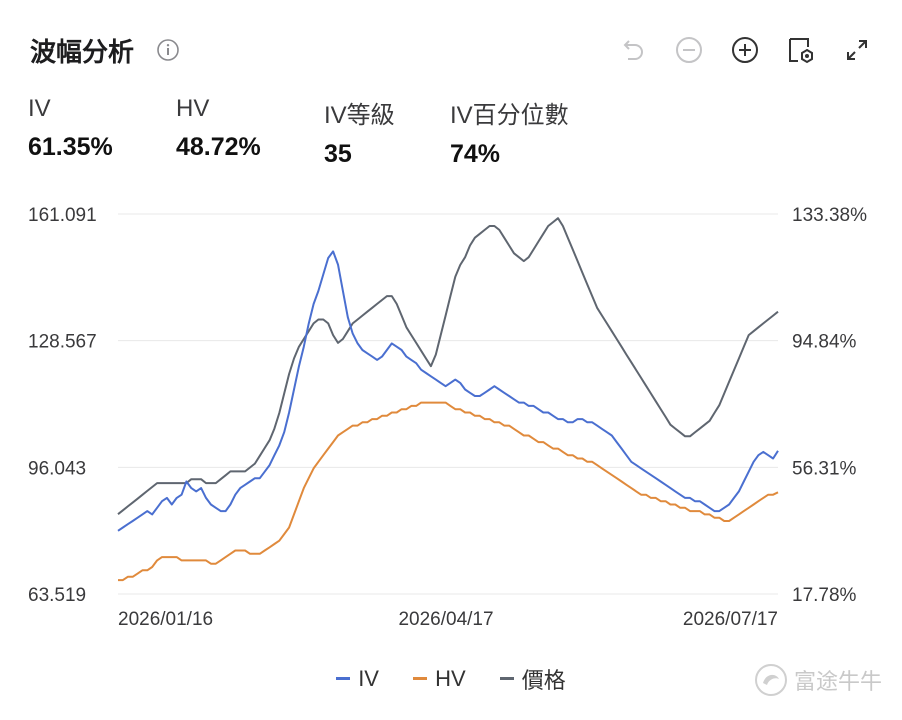 Image resolution: width=902 pixels, height=720 pixels. Describe the element at coordinates (359, 115) in the screenshot. I see `stat-label: IV等級` at that location.